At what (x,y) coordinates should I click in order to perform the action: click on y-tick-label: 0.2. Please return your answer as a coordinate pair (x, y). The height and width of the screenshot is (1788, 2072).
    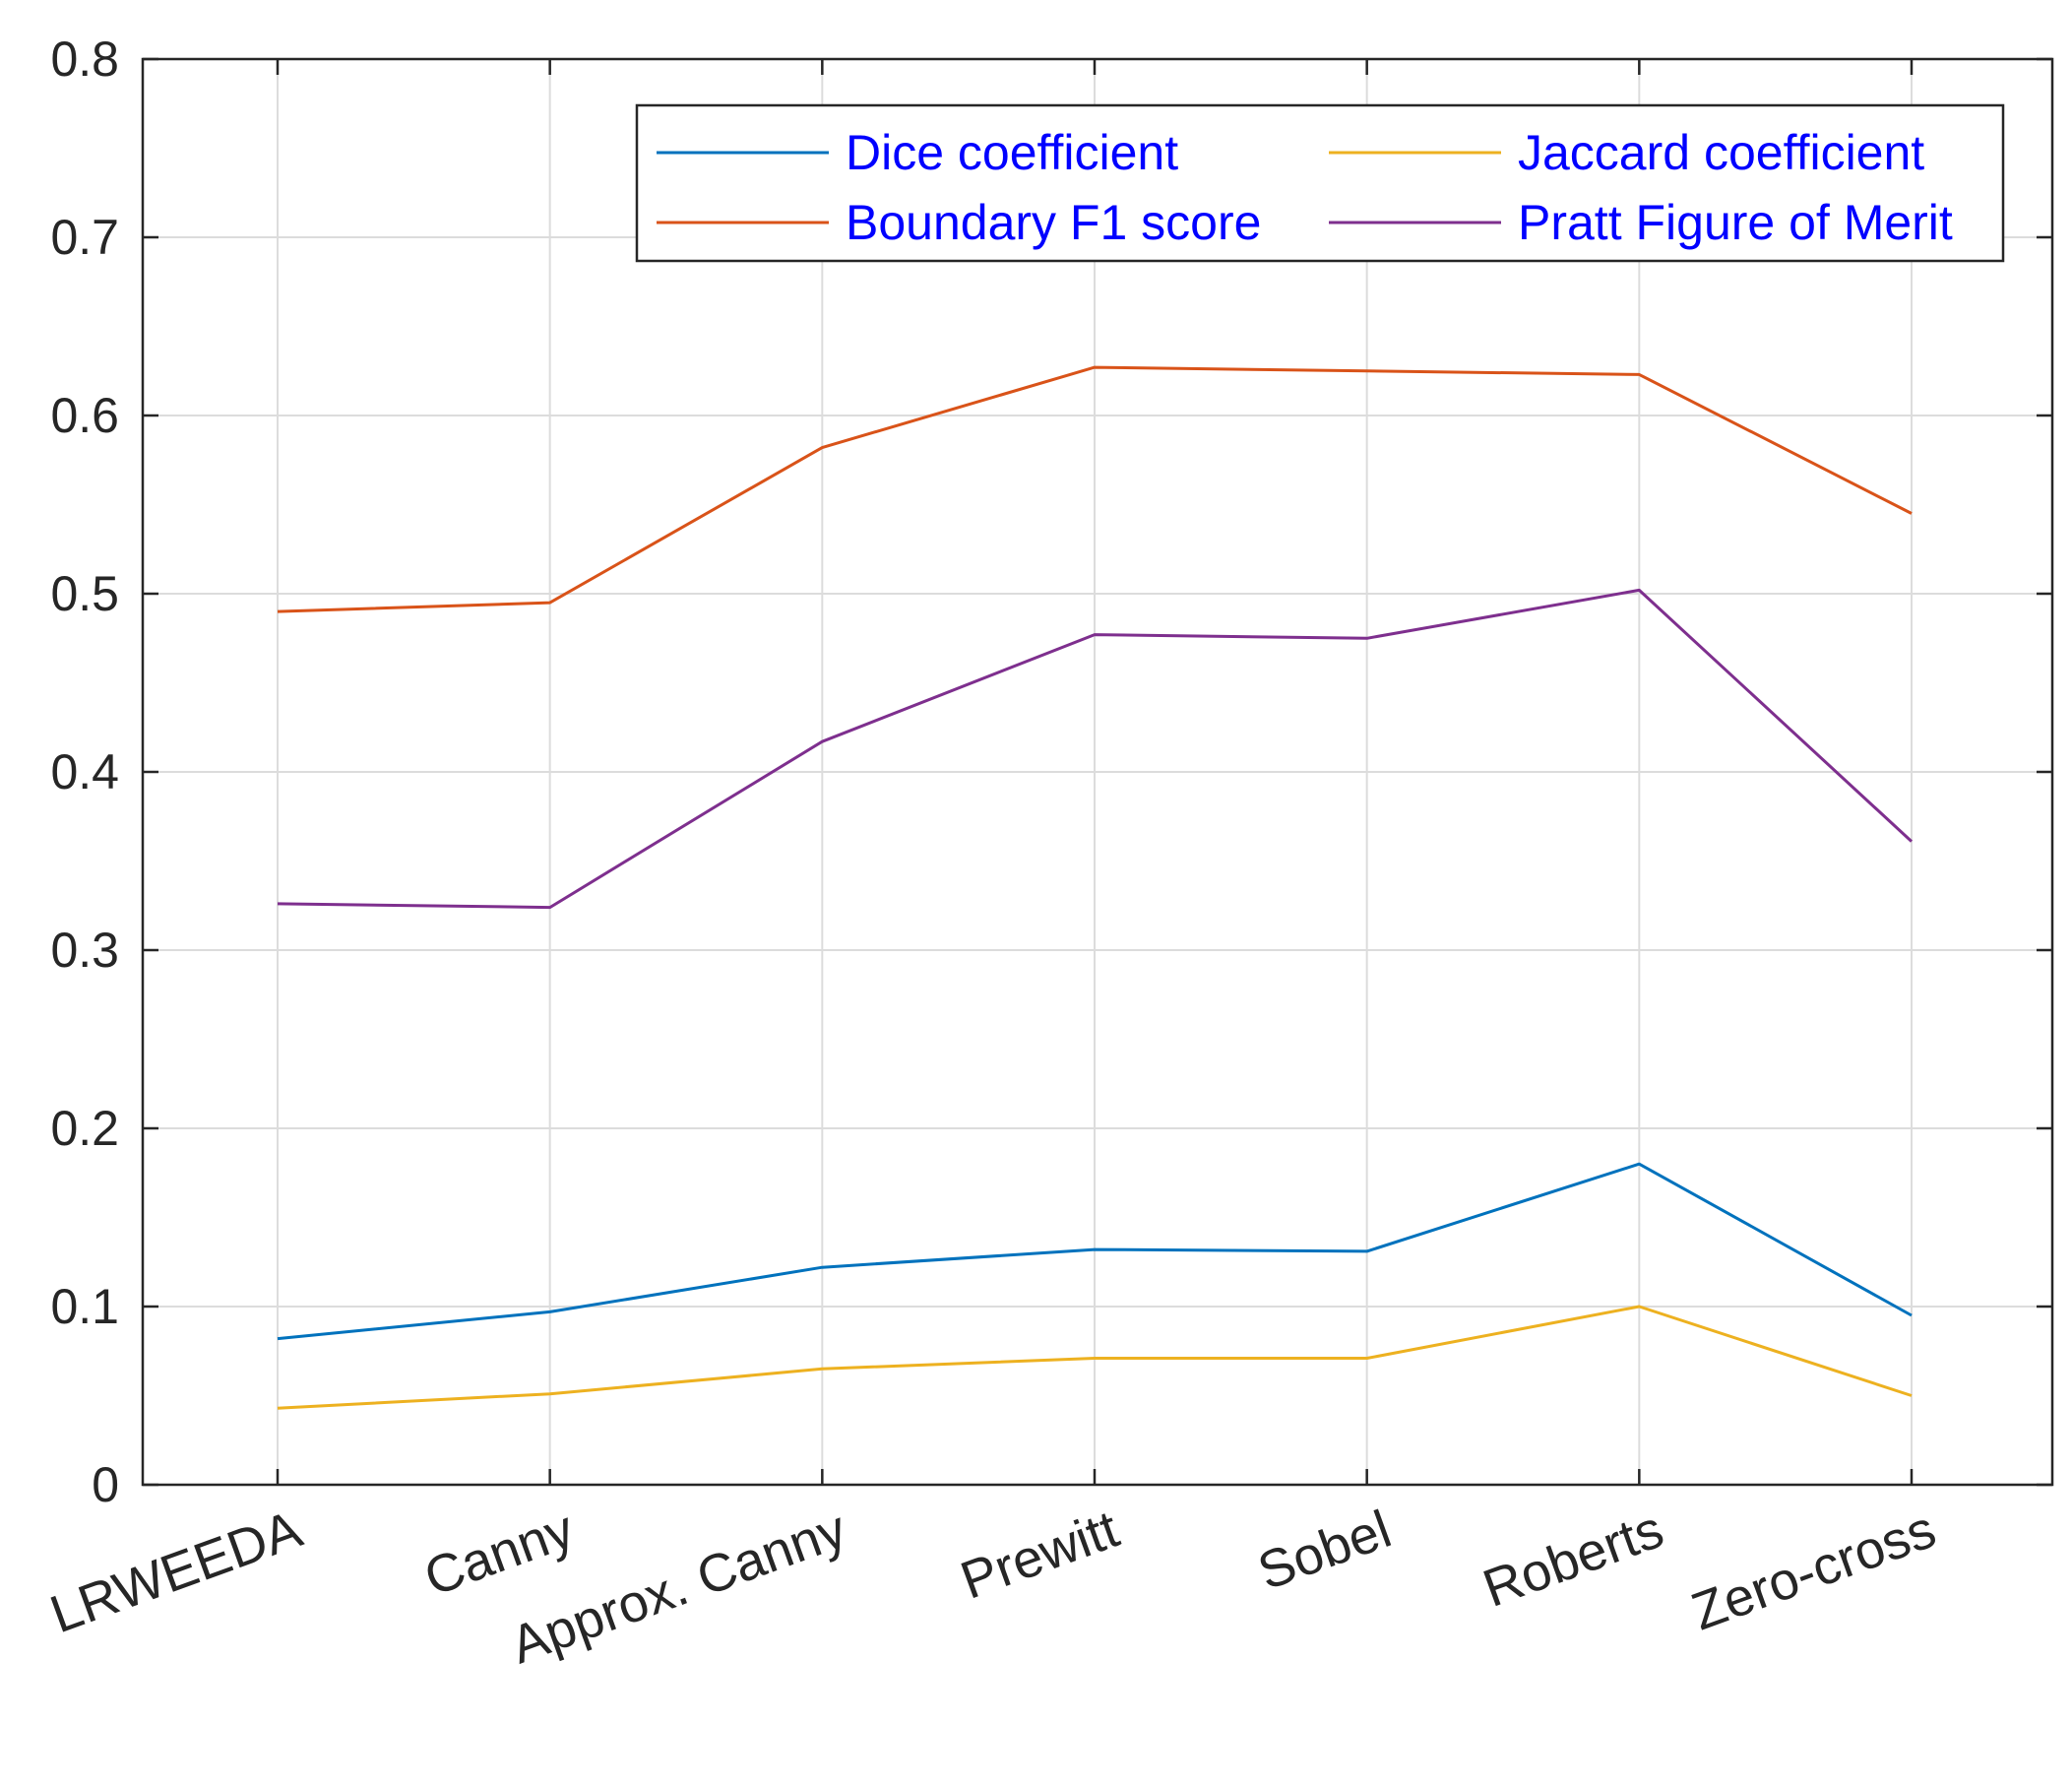
    Looking at the image, I should click on (84, 1128).